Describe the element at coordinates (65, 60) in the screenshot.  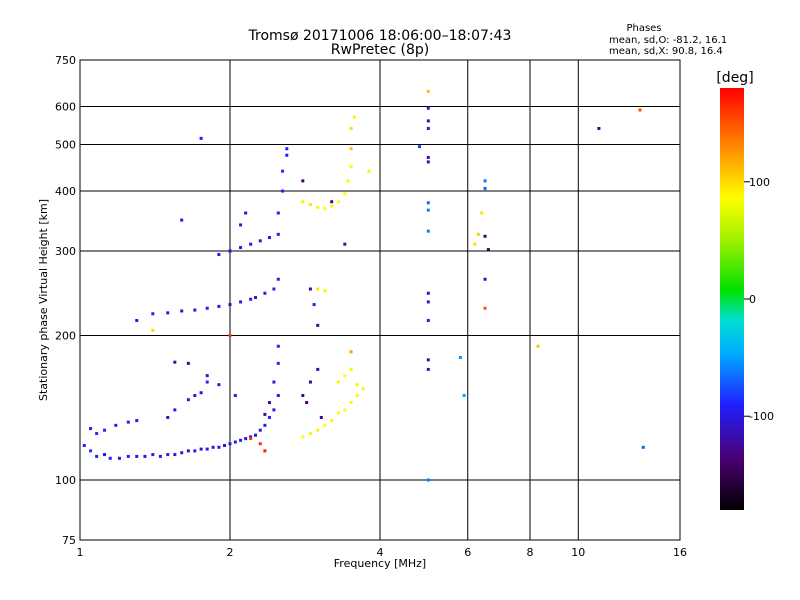
I see `y-tick-label: 750` at that location.